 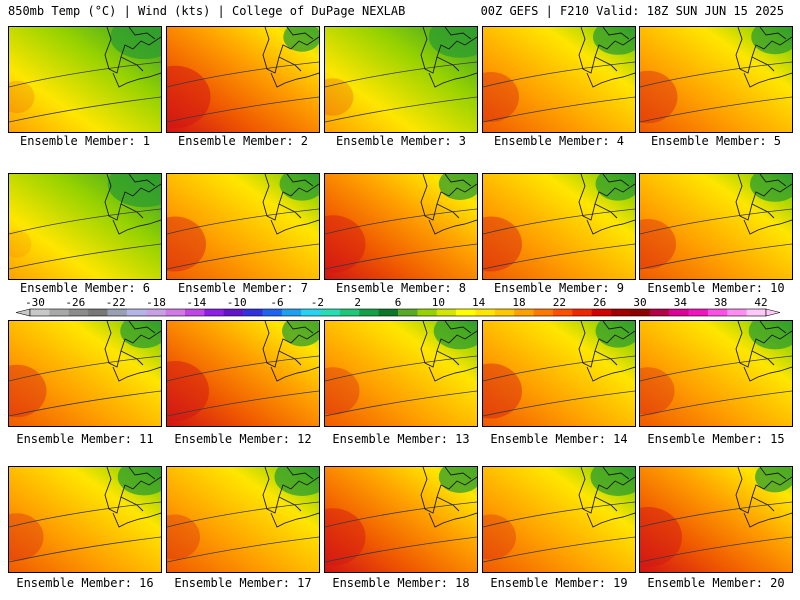 I want to click on colorbar-tick-label: 2, so click(x=357, y=302).